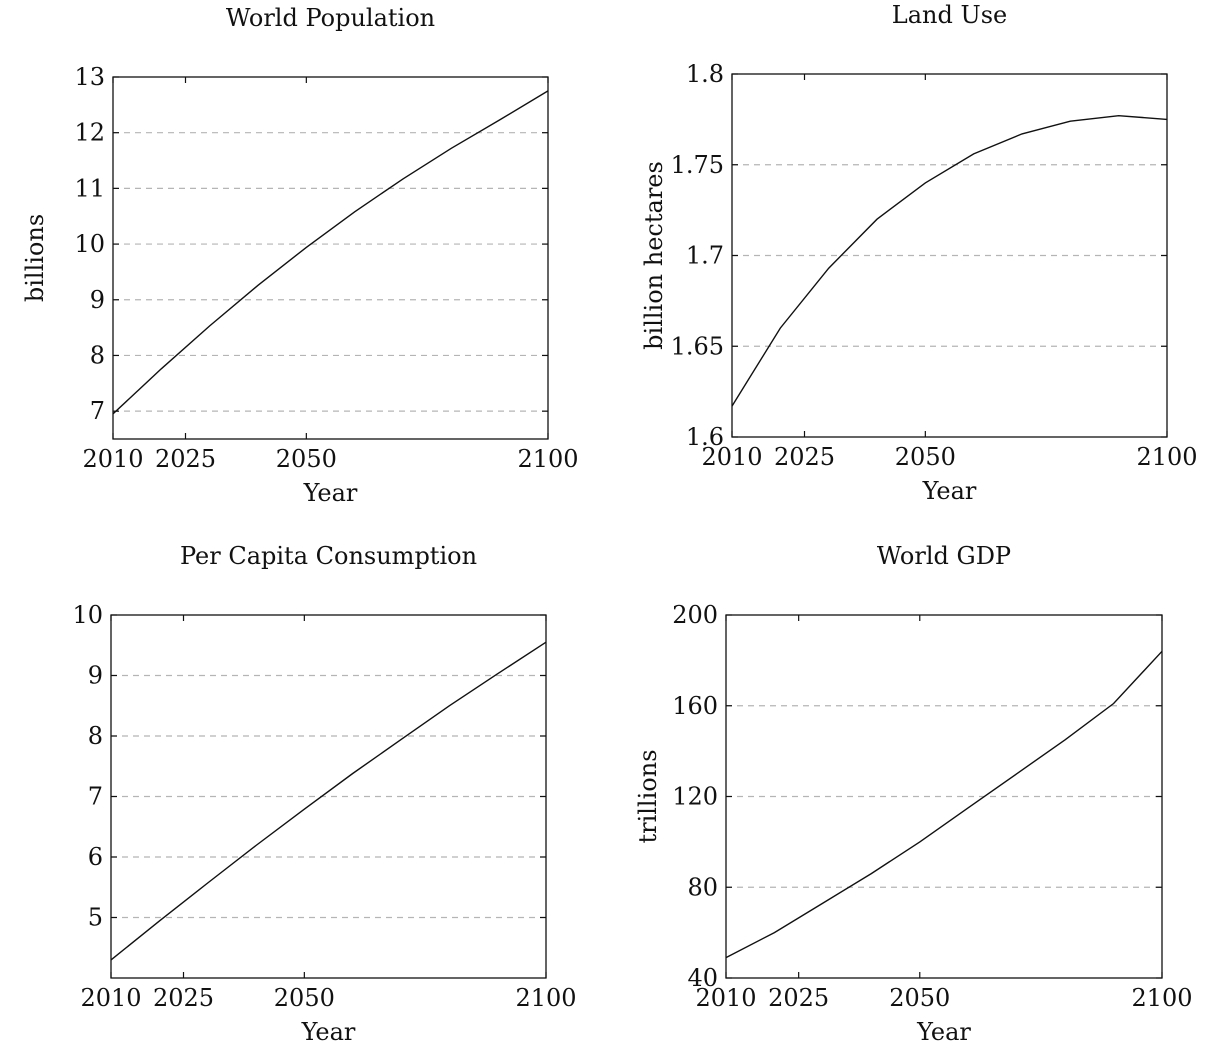 The image size is (1226, 1054). Describe the element at coordinates (925, 457) in the screenshot. I see `land-use-xtick-label-2: 2050` at that location.